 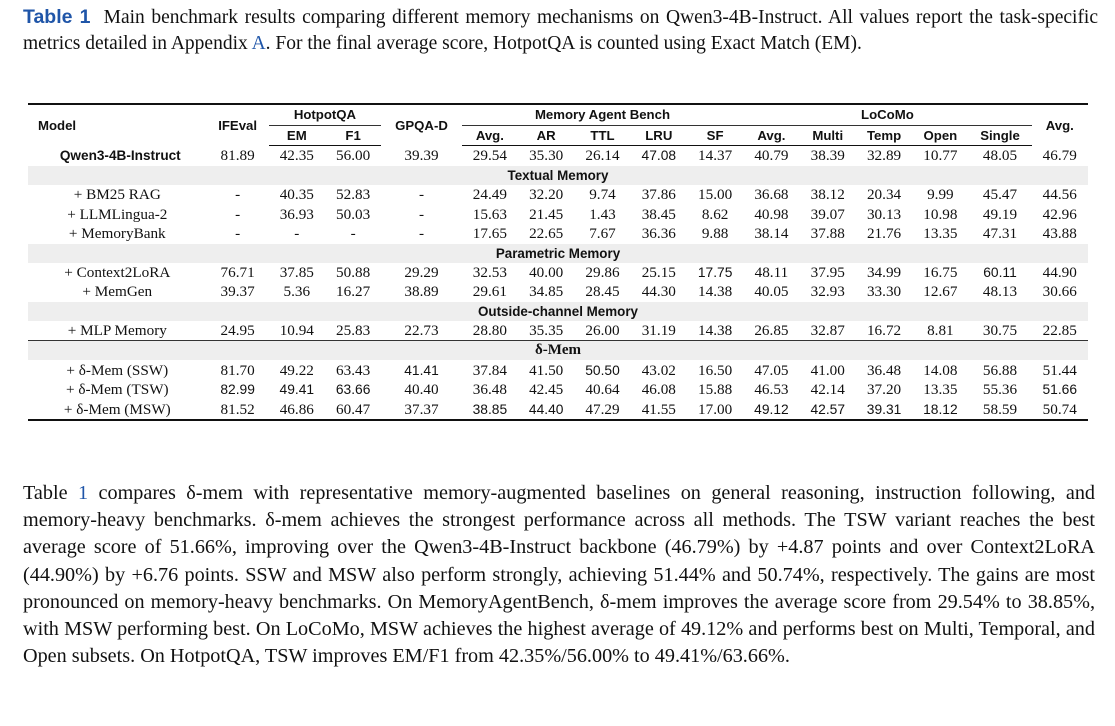 What do you see at coordinates (1000, 195) in the screenshot?
I see `score-cell: 45.47` at bounding box center [1000, 195].